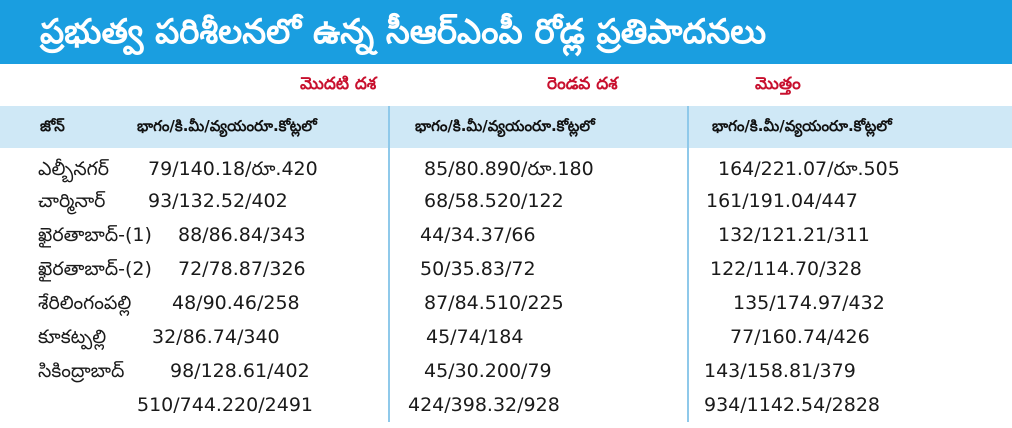 The image size is (1012, 428). I want to click on phase2-cell: 87/84.510/225, so click(494, 303).